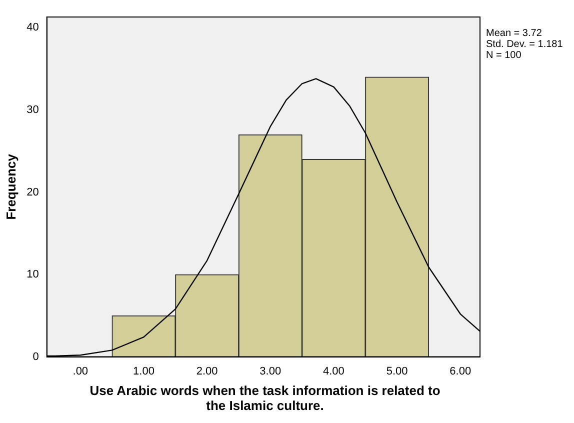 The height and width of the screenshot is (423, 574). I want to click on y-tick-label: 40, so click(32, 28).